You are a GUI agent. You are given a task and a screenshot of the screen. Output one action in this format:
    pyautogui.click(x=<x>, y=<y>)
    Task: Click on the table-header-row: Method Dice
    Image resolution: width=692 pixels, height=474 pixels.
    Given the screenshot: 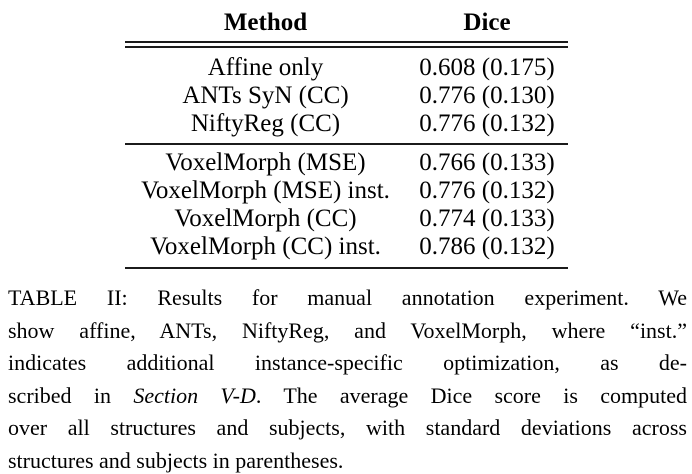 What is the action you would take?
    pyautogui.click(x=346, y=25)
    